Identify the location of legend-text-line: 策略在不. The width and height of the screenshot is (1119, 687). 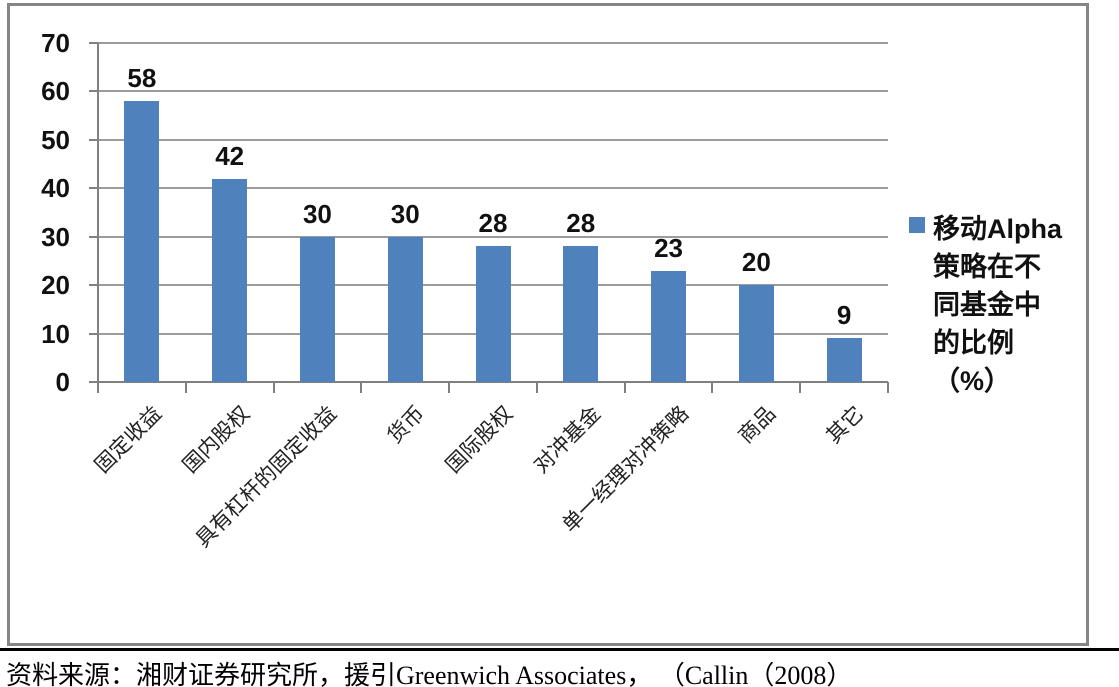
(987, 267).